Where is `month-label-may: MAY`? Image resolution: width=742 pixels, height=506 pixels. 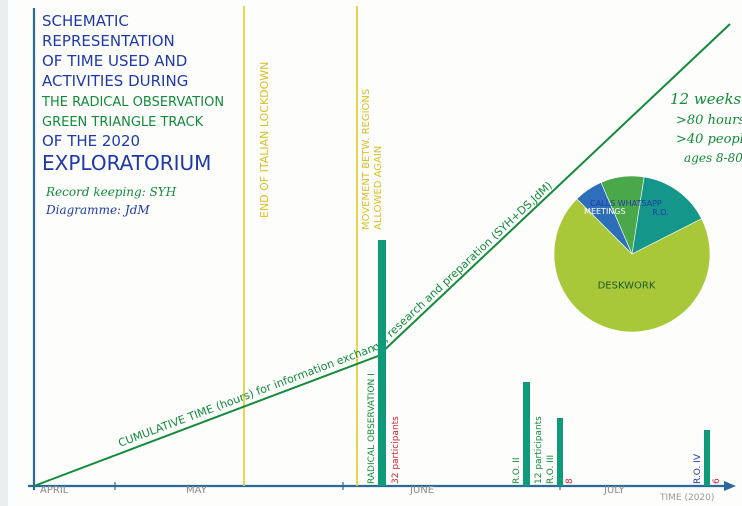 month-label-may: MAY is located at coordinates (197, 490).